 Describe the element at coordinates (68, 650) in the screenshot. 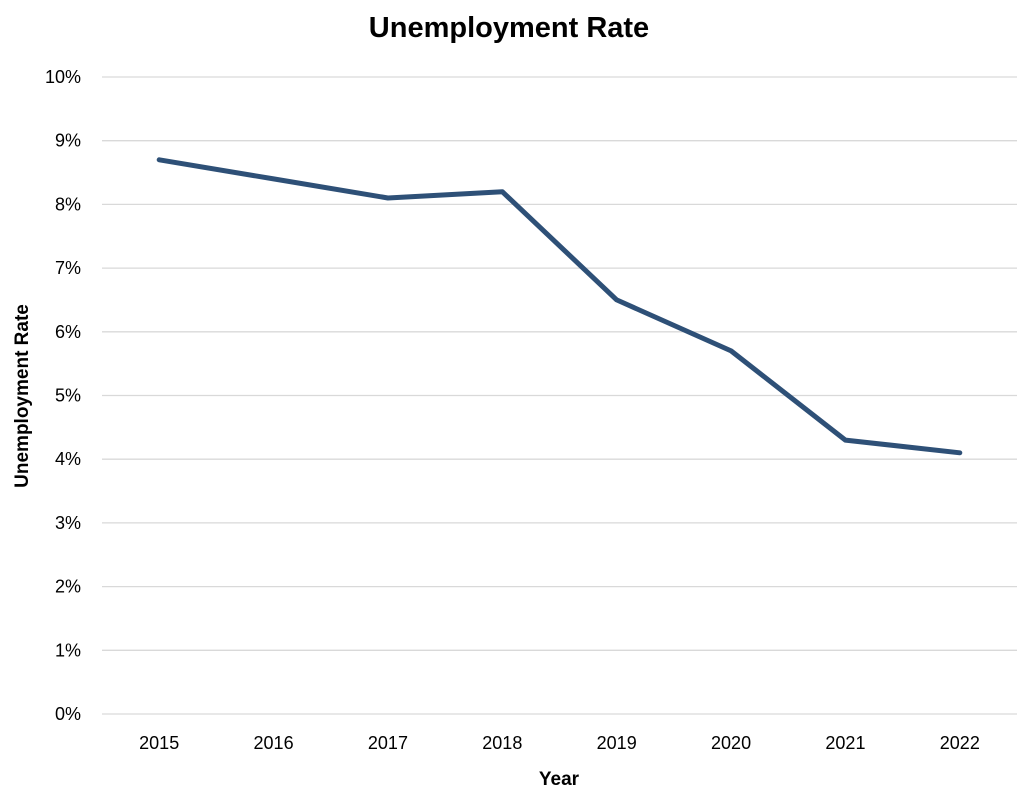

I see `y-tick-label: 1%` at that location.